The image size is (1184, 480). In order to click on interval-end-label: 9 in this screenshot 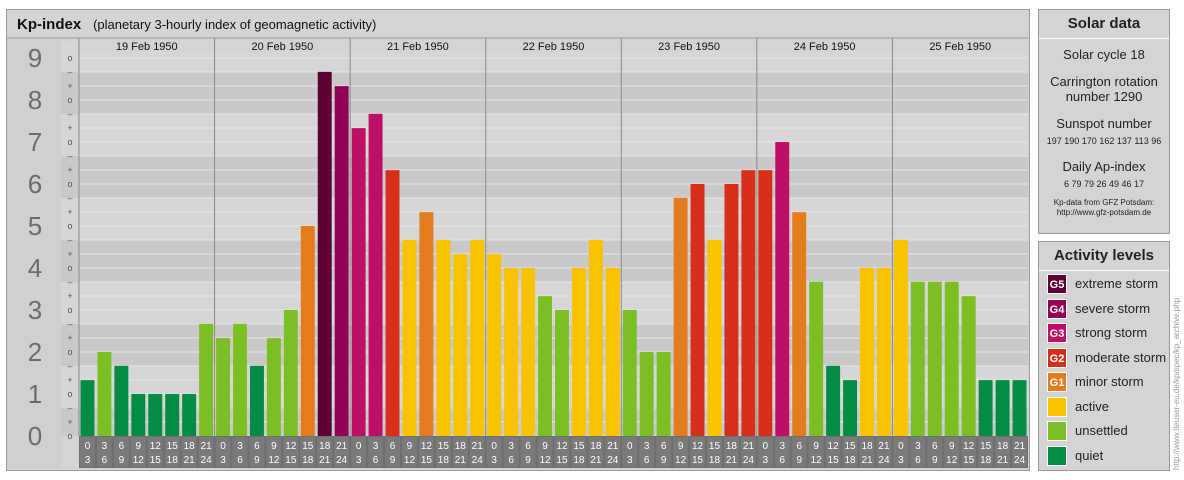, I will do `click(528, 460)`.